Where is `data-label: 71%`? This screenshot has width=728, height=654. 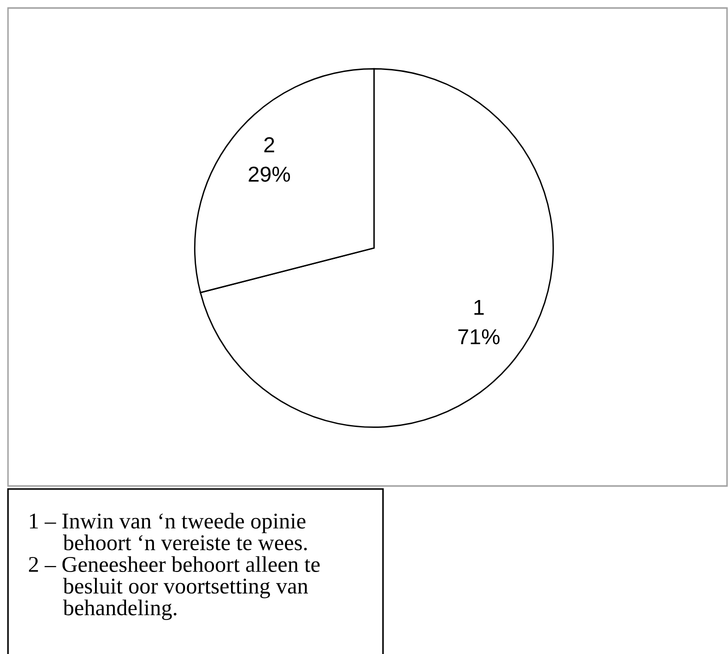 data-label: 71% is located at coordinates (479, 336).